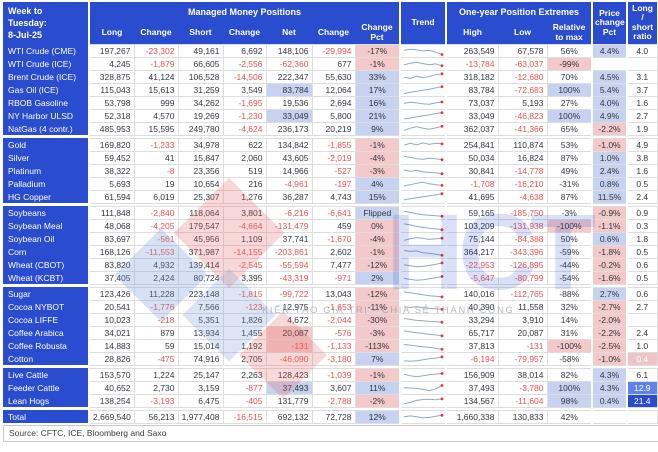  I want to click on row-label: Feeder Cattle, so click(46, 388).